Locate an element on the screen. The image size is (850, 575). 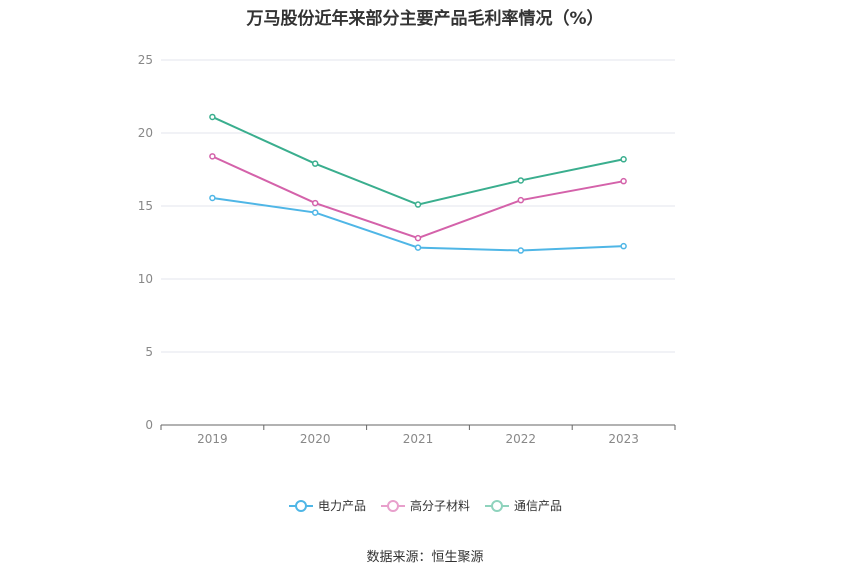
chart-title: 万马股份近年来部分主要产品毛利率情况（%） is located at coordinates (425, 19).